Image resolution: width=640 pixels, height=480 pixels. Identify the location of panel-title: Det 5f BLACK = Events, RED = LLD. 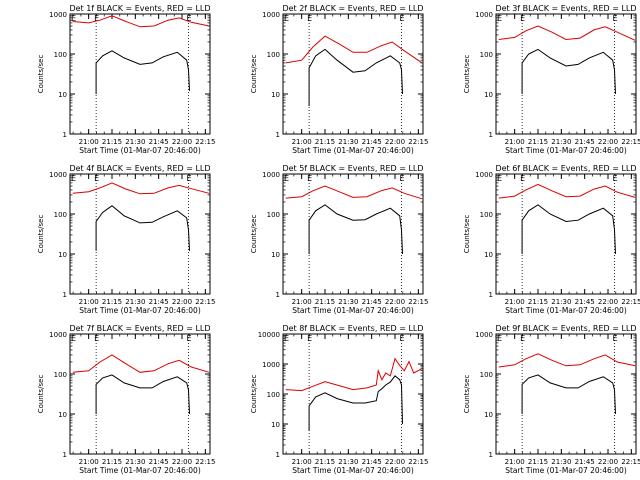
(352, 168).